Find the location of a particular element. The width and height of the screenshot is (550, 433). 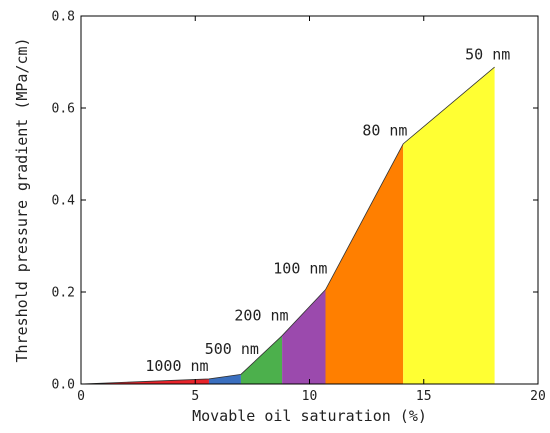

y-tick-label: 0.8 is located at coordinates (63, 17).